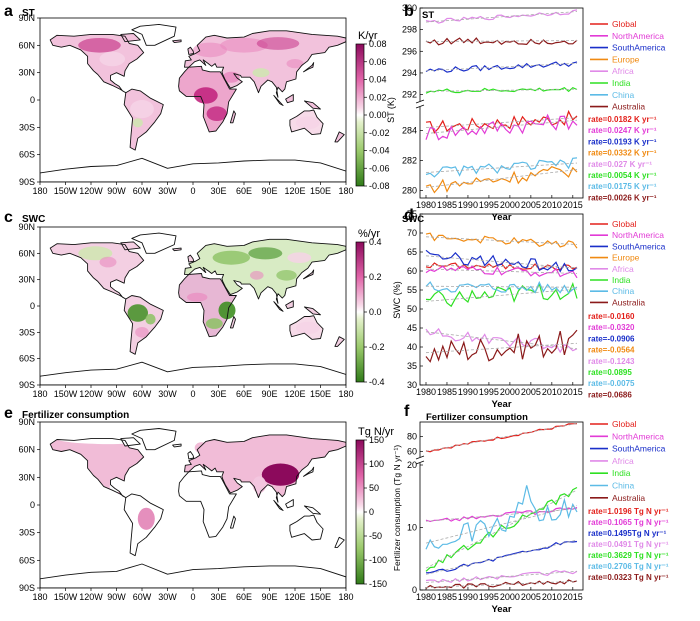  I want to click on coastline-greenland, so click(154, 439).